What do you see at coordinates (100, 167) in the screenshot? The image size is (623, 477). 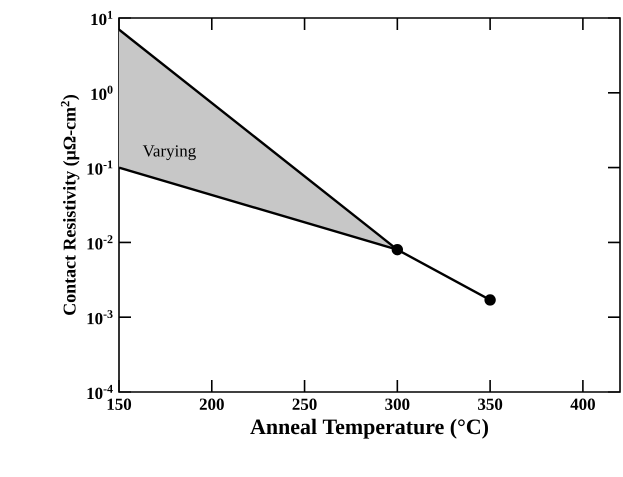 I see `y-tick-label: 10$^{-1}$` at bounding box center [100, 167].